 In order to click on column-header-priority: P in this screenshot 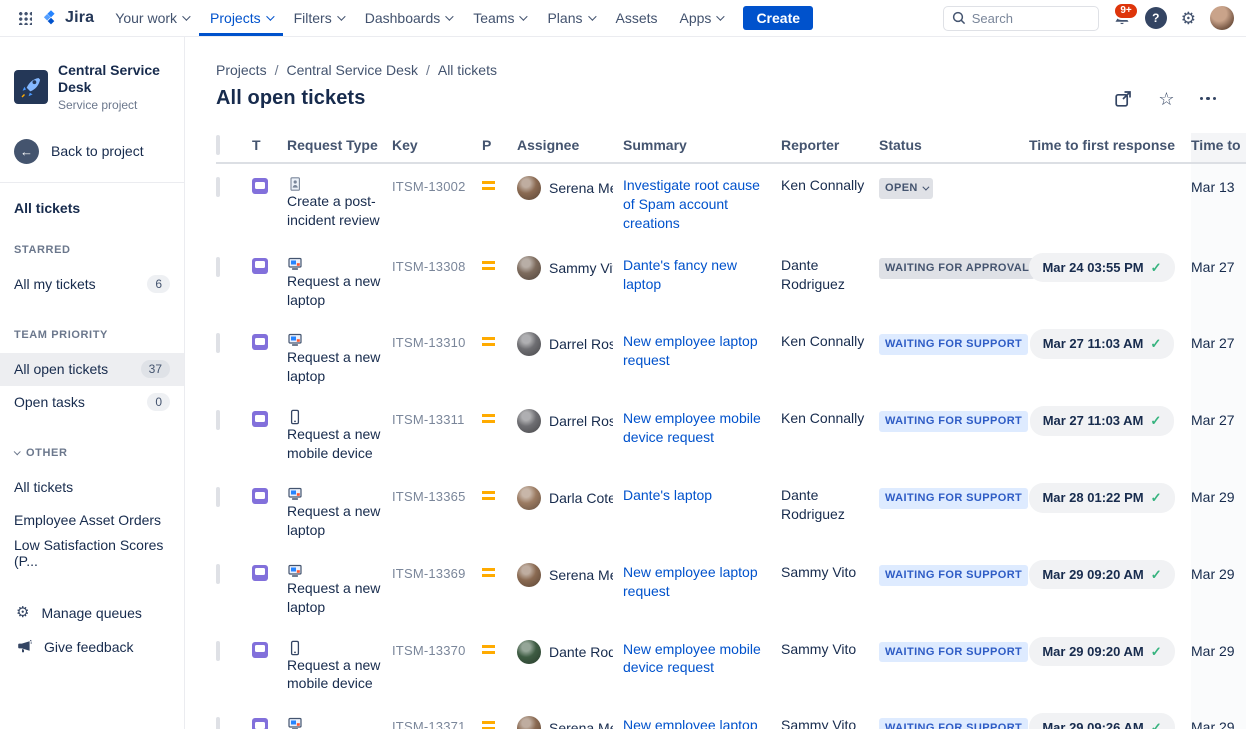, I will do `click(487, 145)`.